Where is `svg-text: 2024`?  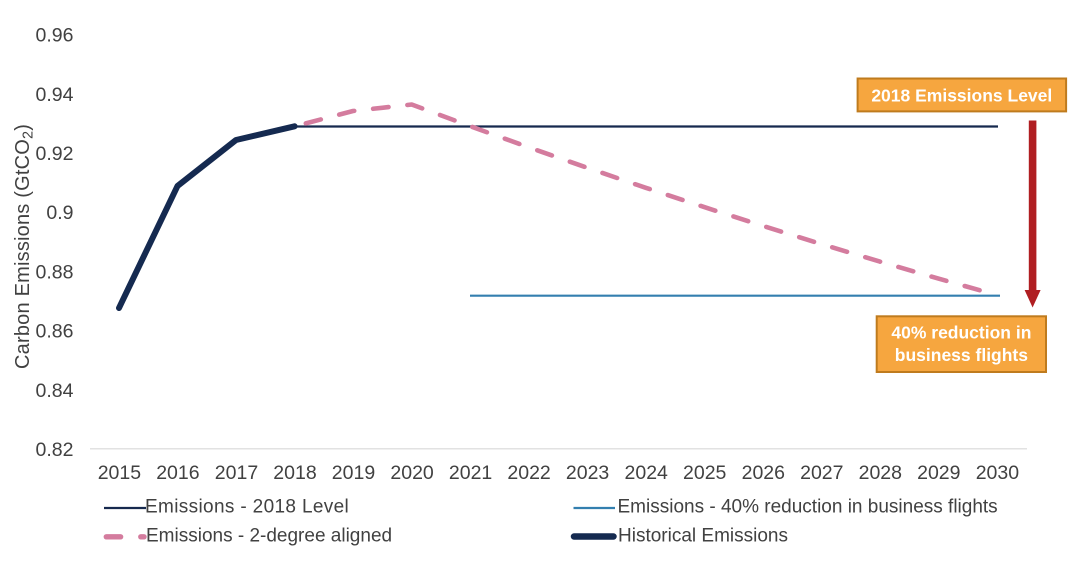 svg-text: 2024 is located at coordinates (647, 473).